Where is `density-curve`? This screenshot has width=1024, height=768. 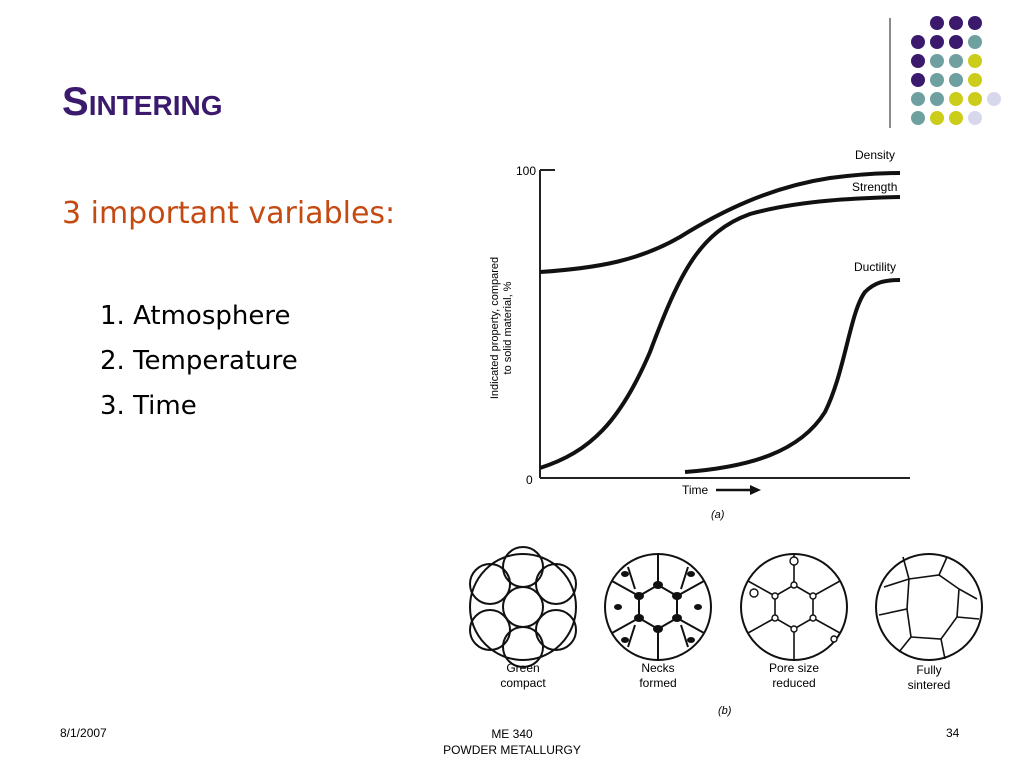 density-curve is located at coordinates (720, 222).